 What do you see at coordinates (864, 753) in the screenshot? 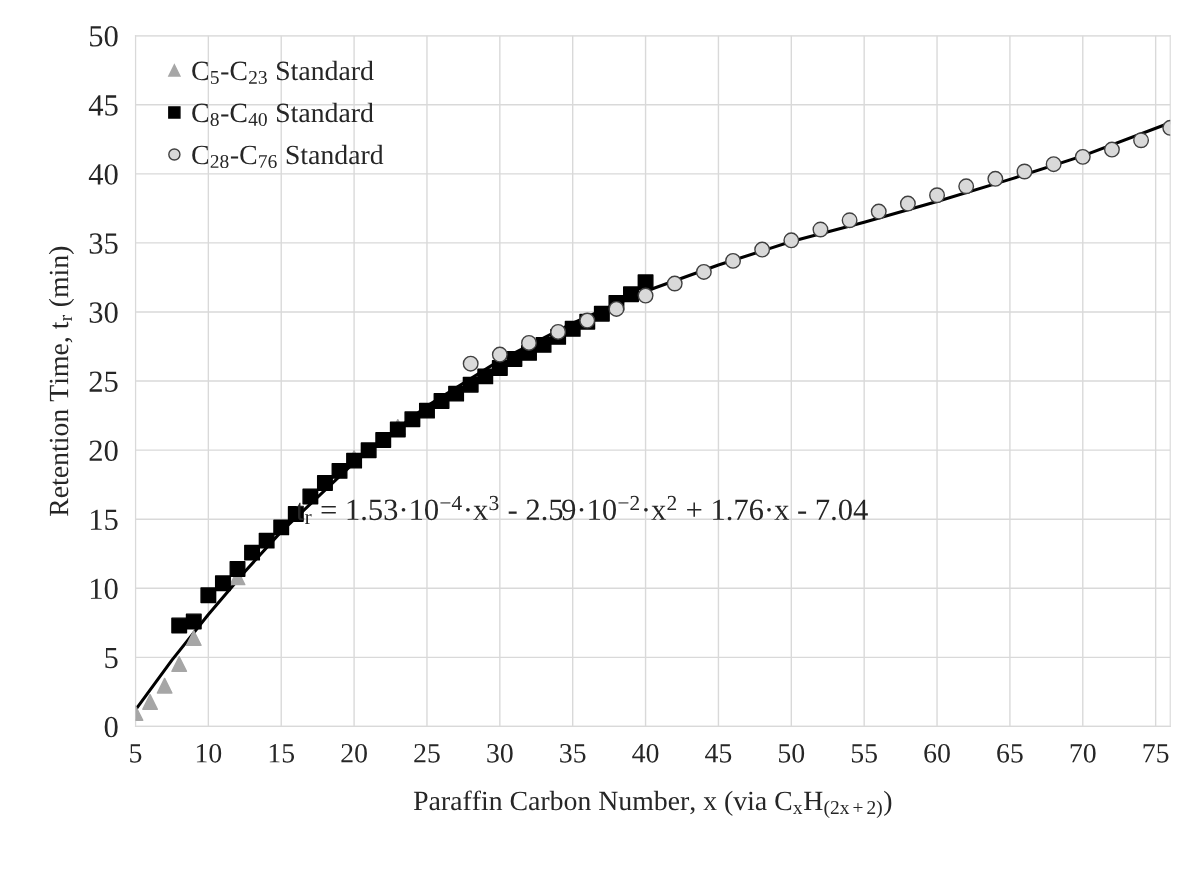
I see `x-tick-label: 55` at bounding box center [864, 753].